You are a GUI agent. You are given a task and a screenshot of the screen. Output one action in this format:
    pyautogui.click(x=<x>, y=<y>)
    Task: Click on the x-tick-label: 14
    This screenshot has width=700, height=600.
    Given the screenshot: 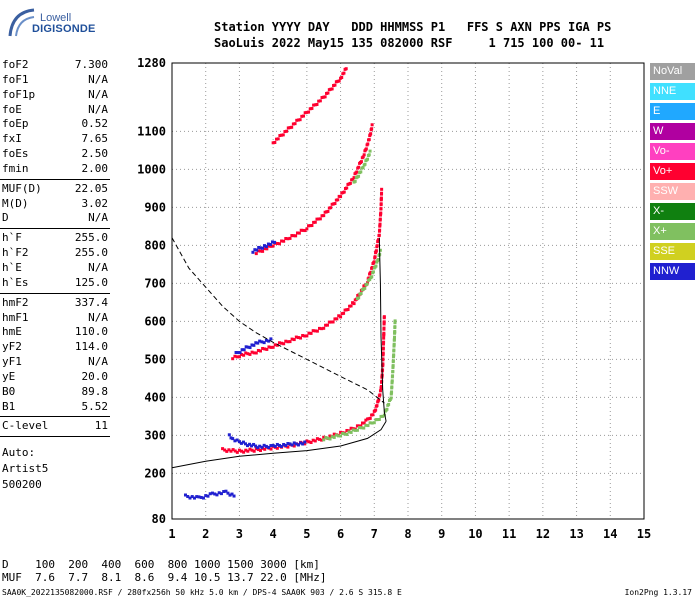 What is the action you would take?
    pyautogui.click(x=610, y=534)
    